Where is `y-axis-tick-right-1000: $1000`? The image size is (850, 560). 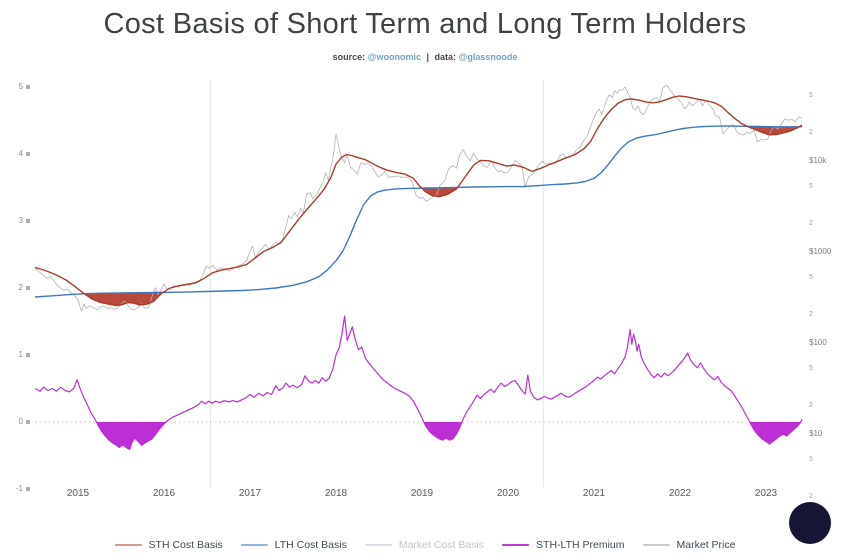 y-axis-tick-right-1000: $1000 is located at coordinates (820, 251).